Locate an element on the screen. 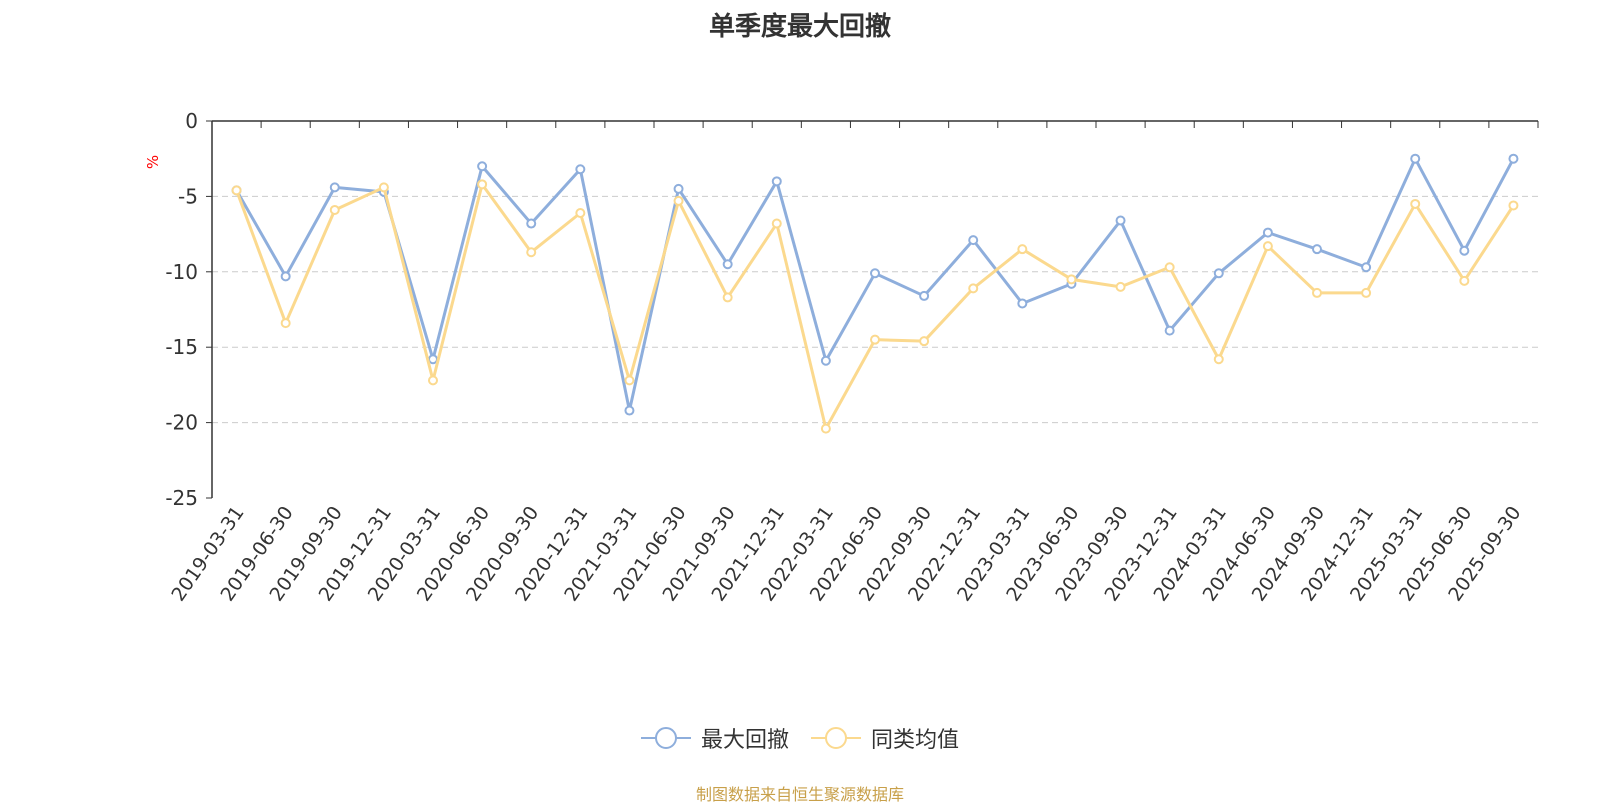  legend-marker-peer-average-icon is located at coordinates (836, 738).